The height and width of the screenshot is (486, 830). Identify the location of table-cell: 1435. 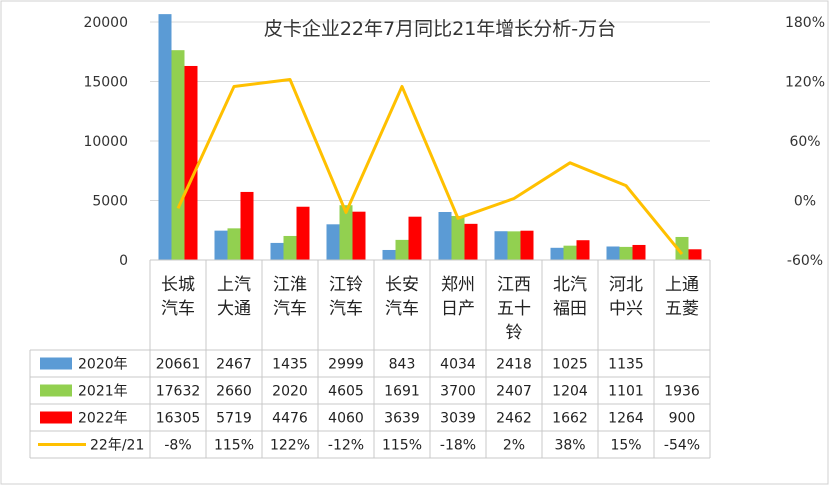
(290, 365).